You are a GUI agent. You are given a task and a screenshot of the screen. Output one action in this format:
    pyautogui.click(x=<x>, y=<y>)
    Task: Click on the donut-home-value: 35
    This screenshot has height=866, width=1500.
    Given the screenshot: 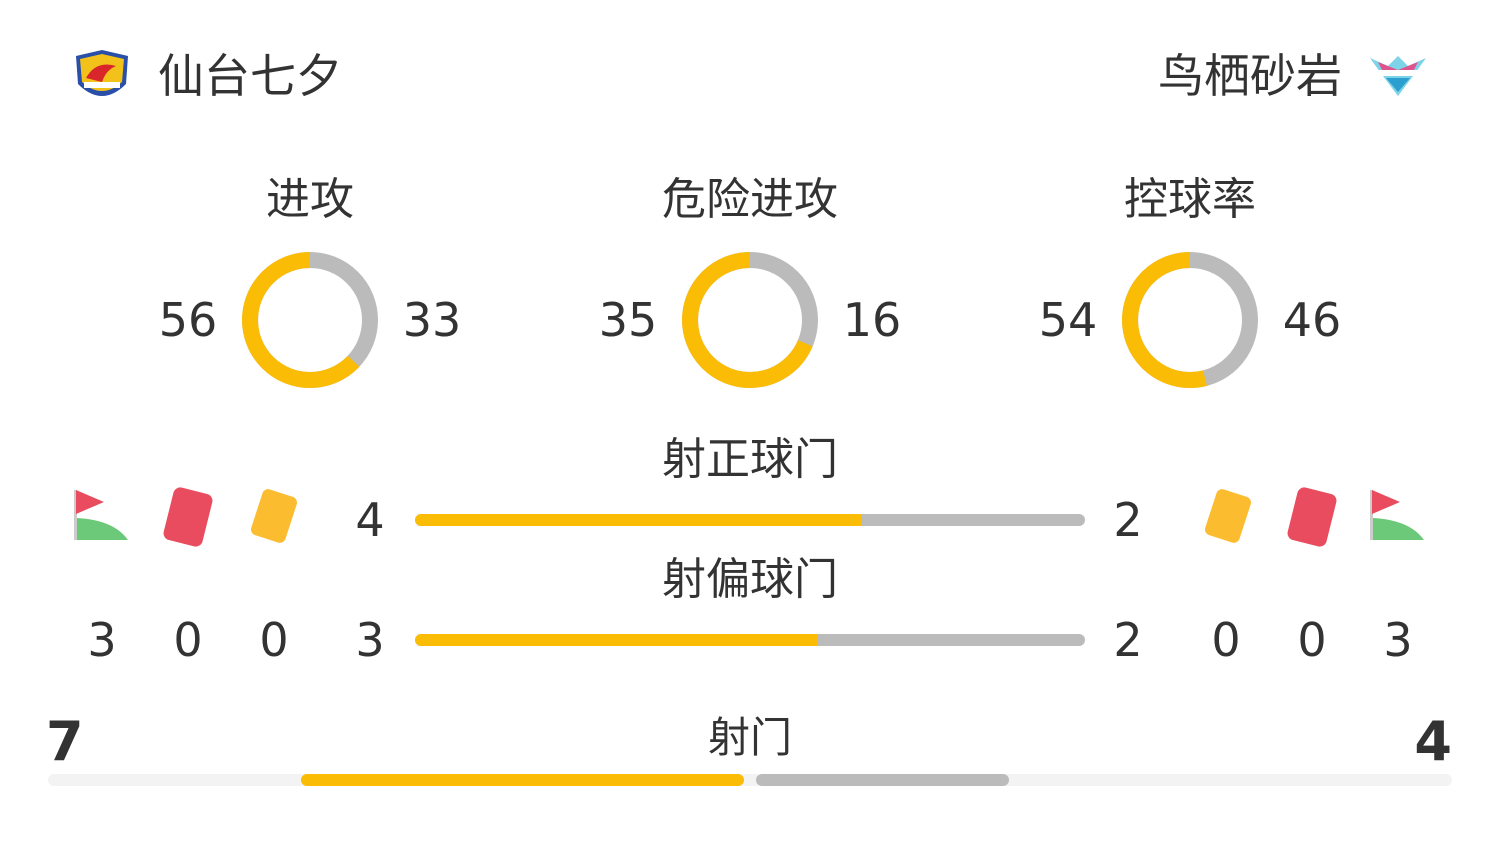 What is the action you would take?
    pyautogui.click(x=628, y=320)
    